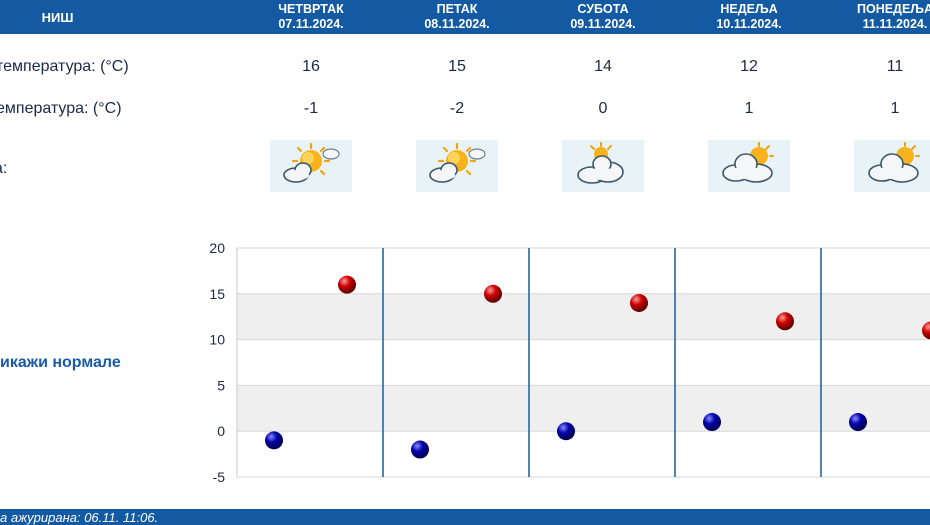 The width and height of the screenshot is (930, 525). Describe the element at coordinates (465, 517) in the screenshot. I see `footer-bar: а ажурирана: 06.11. 11:06.` at that location.